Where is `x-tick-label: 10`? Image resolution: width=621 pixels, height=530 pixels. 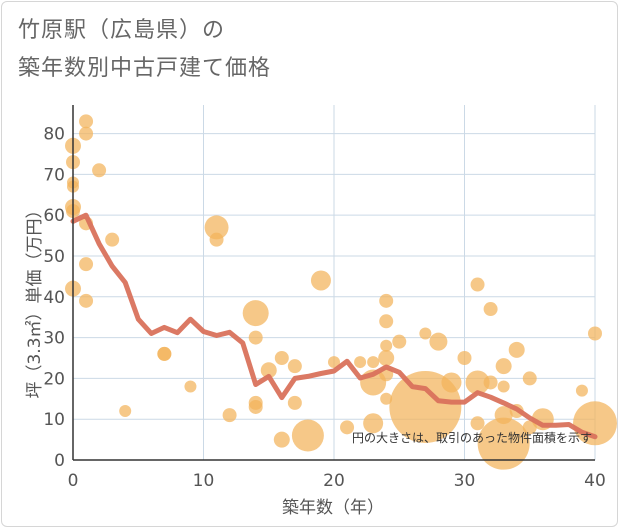
x-tick-label: 10 is located at coordinates (204, 481).